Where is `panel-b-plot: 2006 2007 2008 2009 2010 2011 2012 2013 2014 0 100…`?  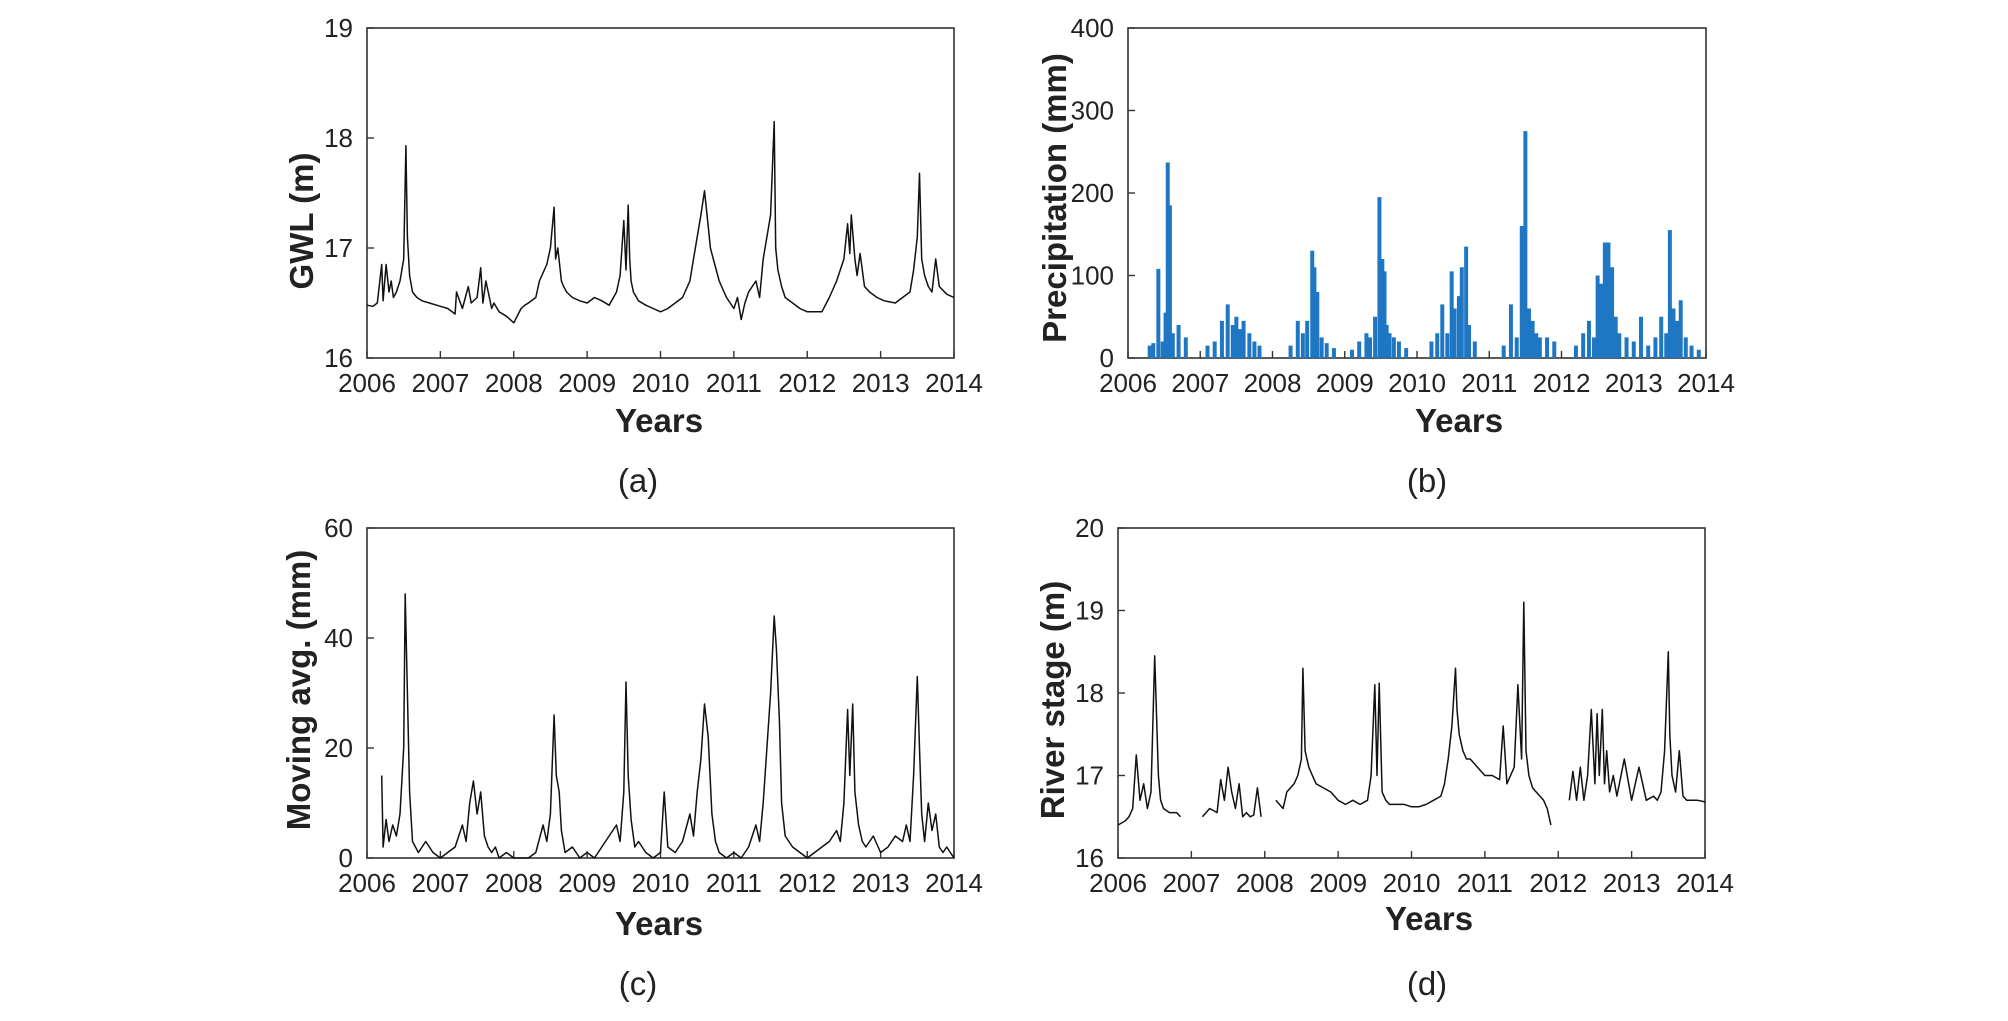 panel-b-plot: 2006 2007 2008 2009 2010 2011 2012 2013 2014 0 100… is located at coordinates (1403, 205).